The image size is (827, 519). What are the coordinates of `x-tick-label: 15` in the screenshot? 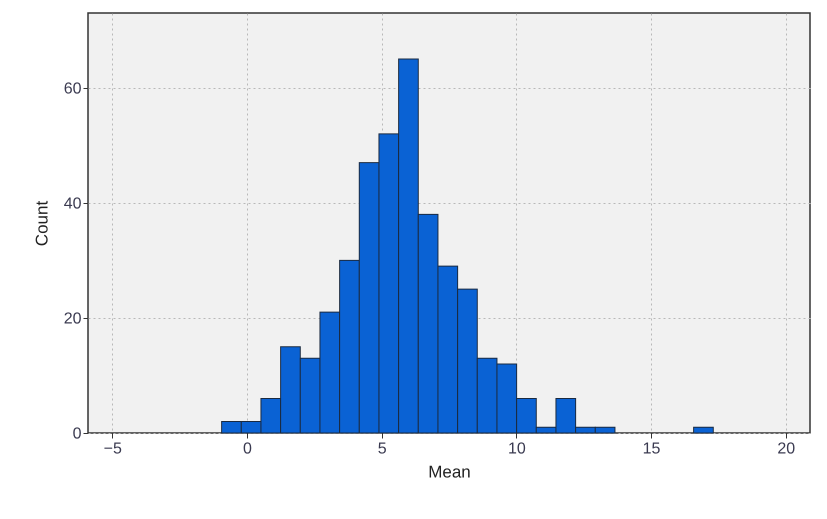 It's located at (651, 449).